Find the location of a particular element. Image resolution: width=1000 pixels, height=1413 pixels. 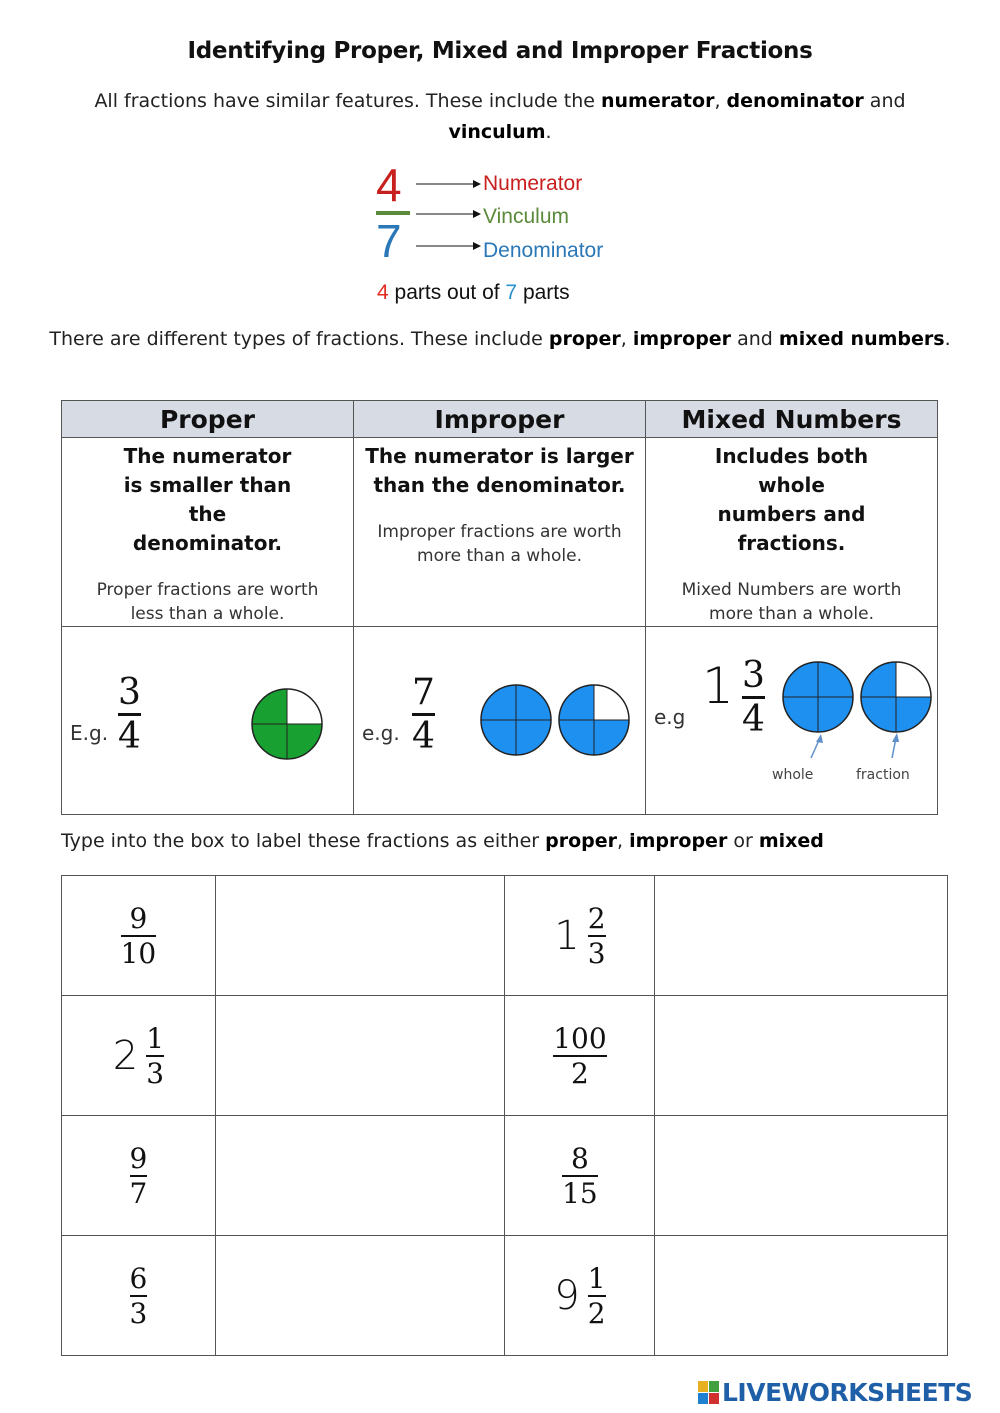

label-fraction: fraction is located at coordinates (883, 775).